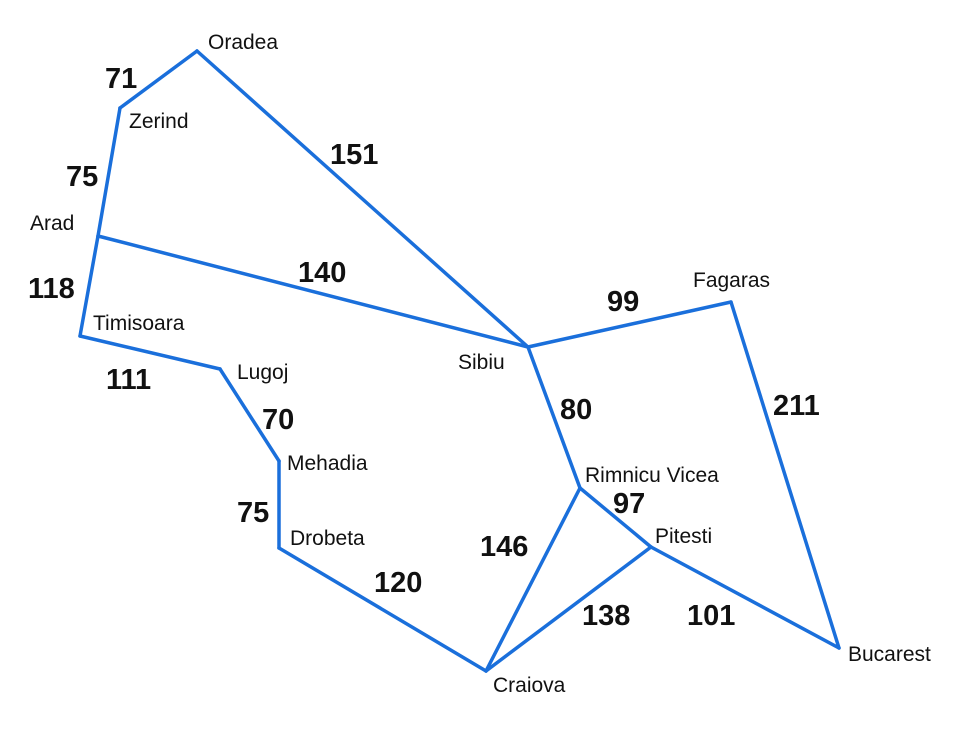  What do you see at coordinates (576, 410) in the screenshot?
I see `distance-label-sibiu-rimnicu-vicea: 80` at bounding box center [576, 410].